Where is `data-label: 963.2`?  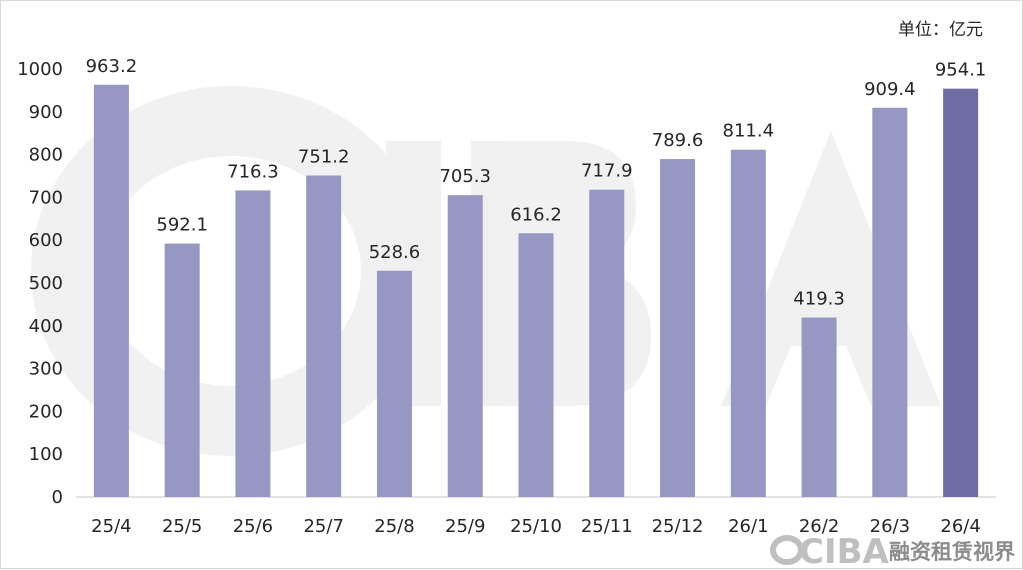 data-label: 963.2 is located at coordinates (112, 66).